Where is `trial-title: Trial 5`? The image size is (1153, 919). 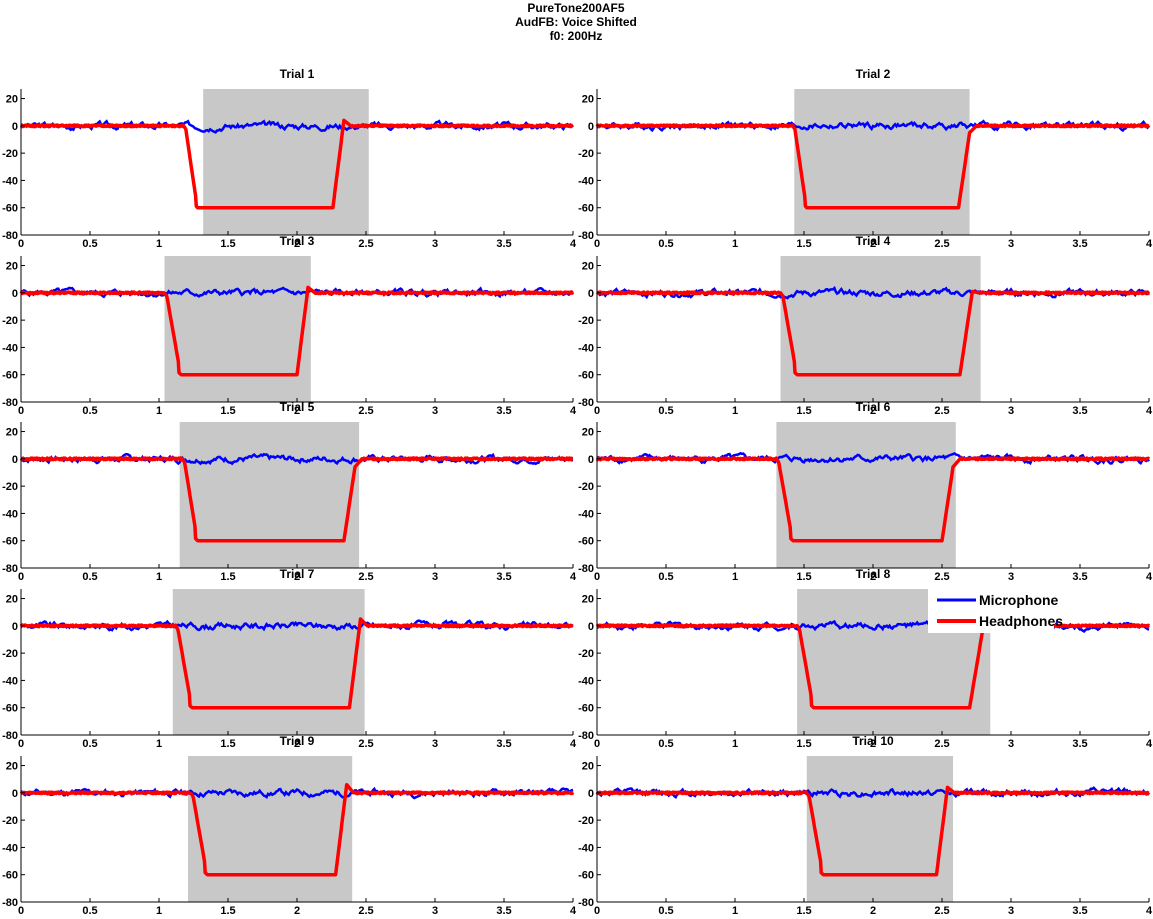 trial-title: Trial 5 is located at coordinates (297, 407).